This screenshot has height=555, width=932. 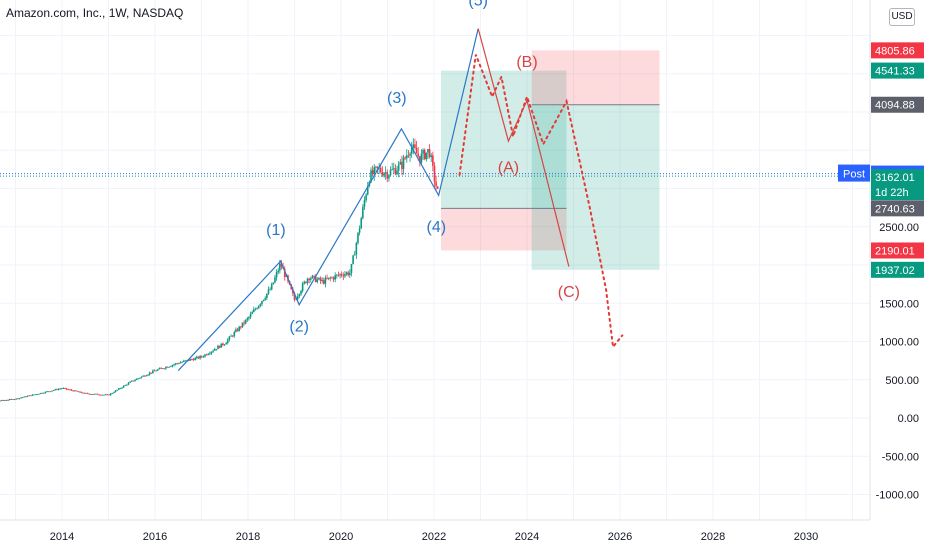 What do you see at coordinates (95, 13) in the screenshot?
I see `chart-title: Amazon.com, Inc., 1W, NASDAQ` at bounding box center [95, 13].